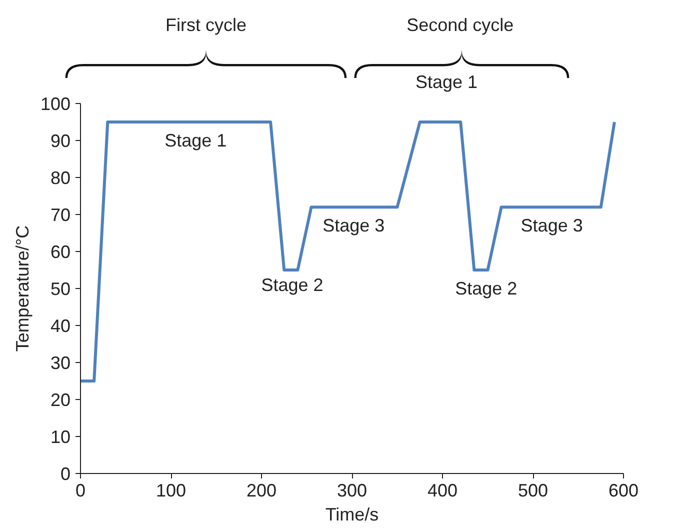 The height and width of the screenshot is (530, 673). Describe the element at coordinates (195, 140) in the screenshot. I see `annotation: Stage 1` at that location.